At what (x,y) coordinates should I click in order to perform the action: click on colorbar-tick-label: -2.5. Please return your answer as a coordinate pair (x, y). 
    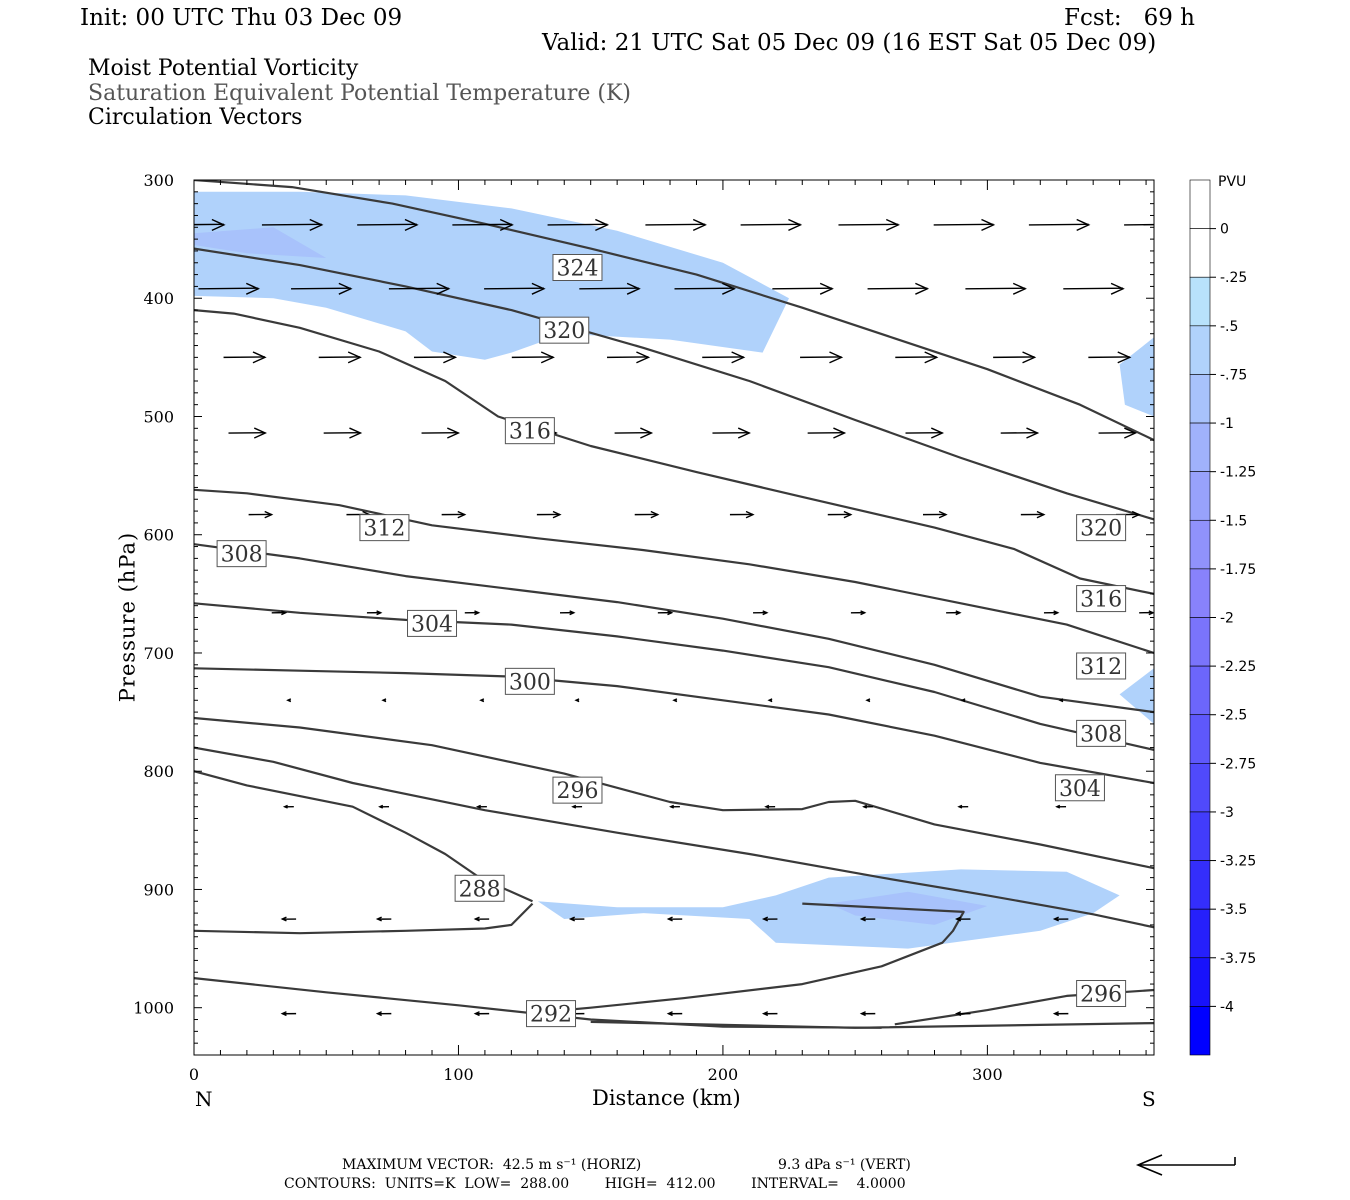
    Looking at the image, I should click on (1233, 716).